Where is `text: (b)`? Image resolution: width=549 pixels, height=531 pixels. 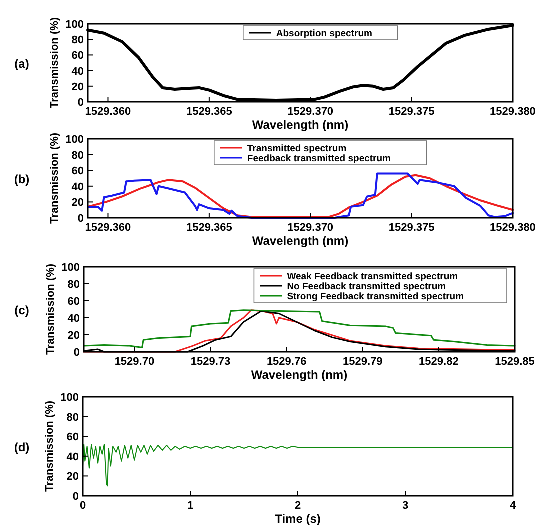 text: (b) is located at coordinates (22, 179).